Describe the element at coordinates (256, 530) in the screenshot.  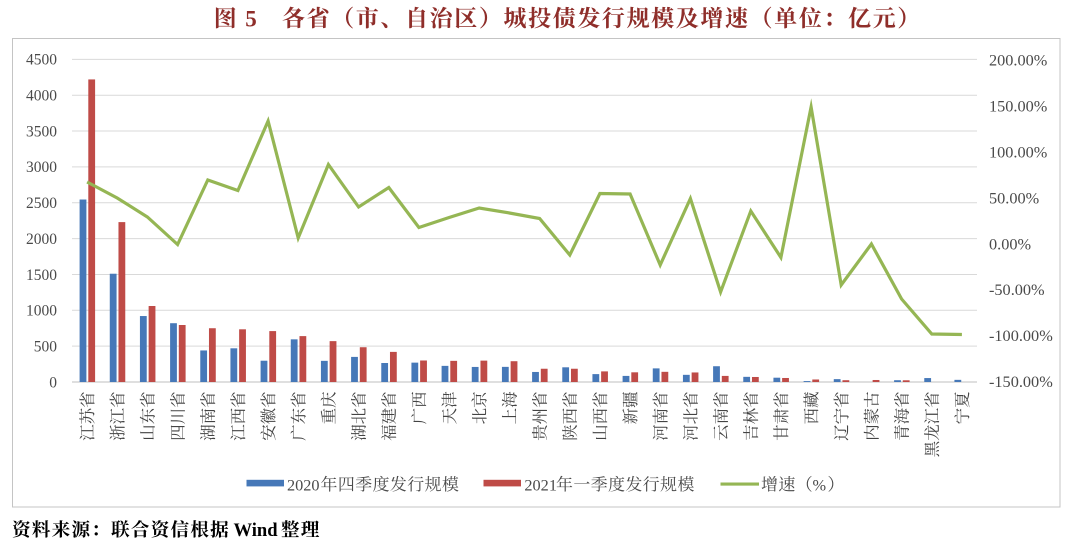
I see `svg-text: Wind` at that location.